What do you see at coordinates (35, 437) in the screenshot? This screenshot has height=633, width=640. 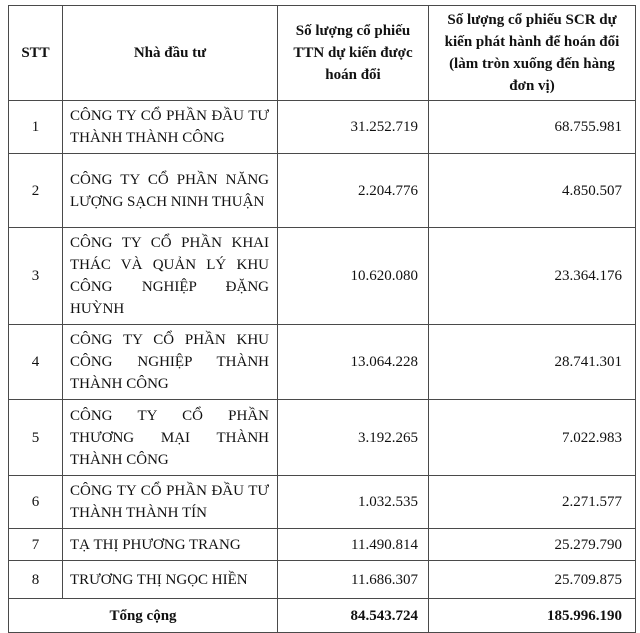 I see `row-stt: 5` at bounding box center [35, 437].